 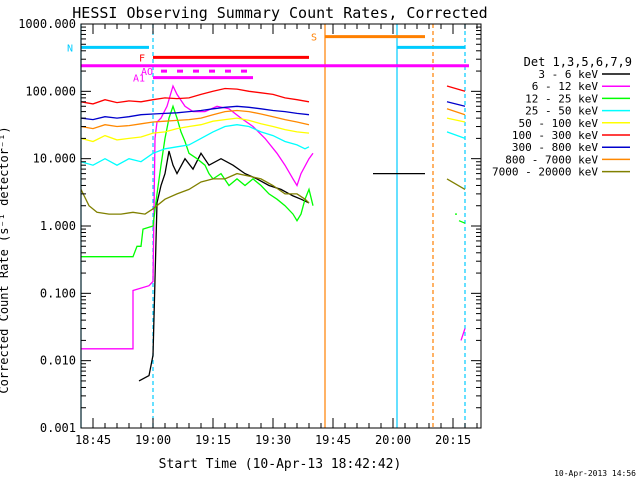 I want to click on flag-label-N: N, so click(x=70, y=48).